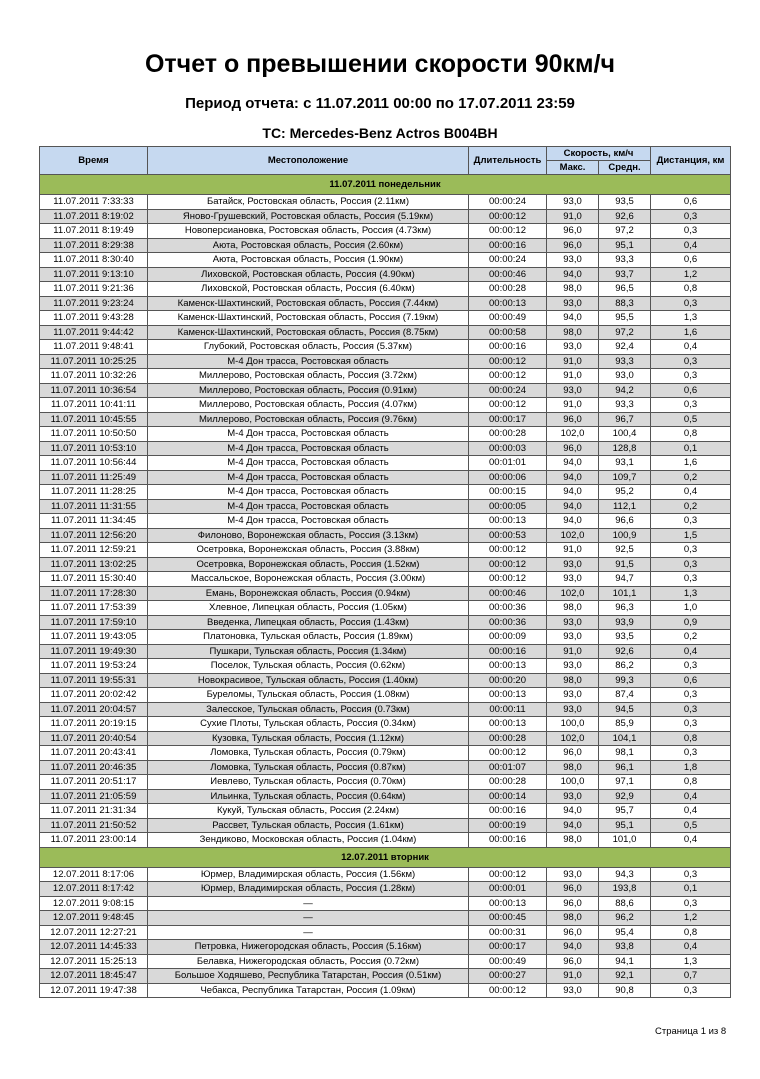 The width and height of the screenshot is (760, 1079). Describe the element at coordinates (93, 160) in the screenshot. I see `col-time: Время` at that location.